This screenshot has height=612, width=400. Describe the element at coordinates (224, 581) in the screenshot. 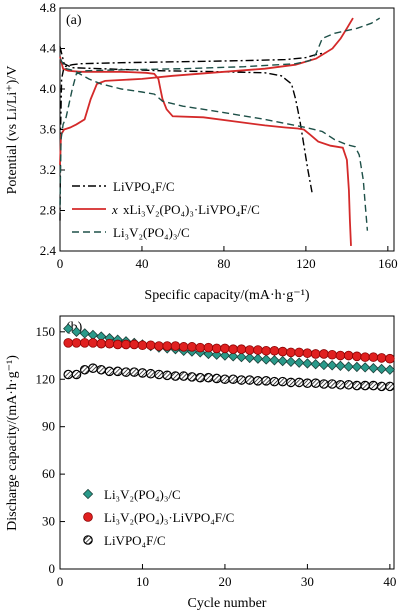

I see `panel-b-xtick-label: 20` at that location.